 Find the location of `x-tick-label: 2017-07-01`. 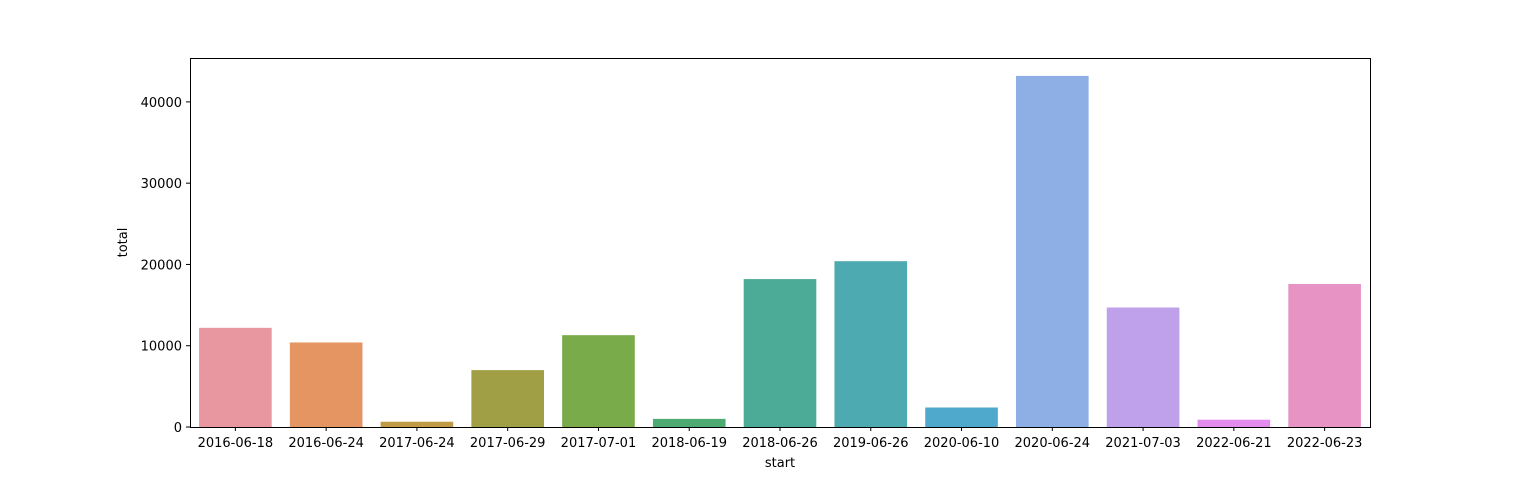

x-tick-label: 2017-07-01 is located at coordinates (599, 443).